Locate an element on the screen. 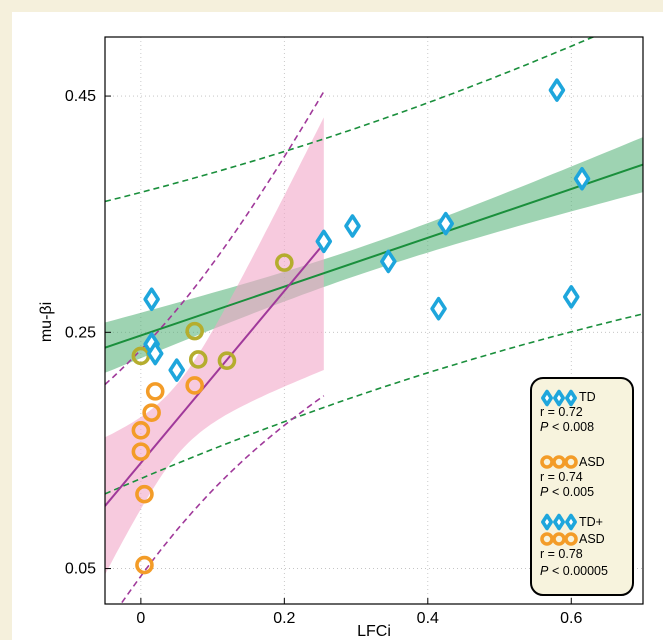 The image size is (663, 640). y-tick-label: 0.05 is located at coordinates (80, 569).